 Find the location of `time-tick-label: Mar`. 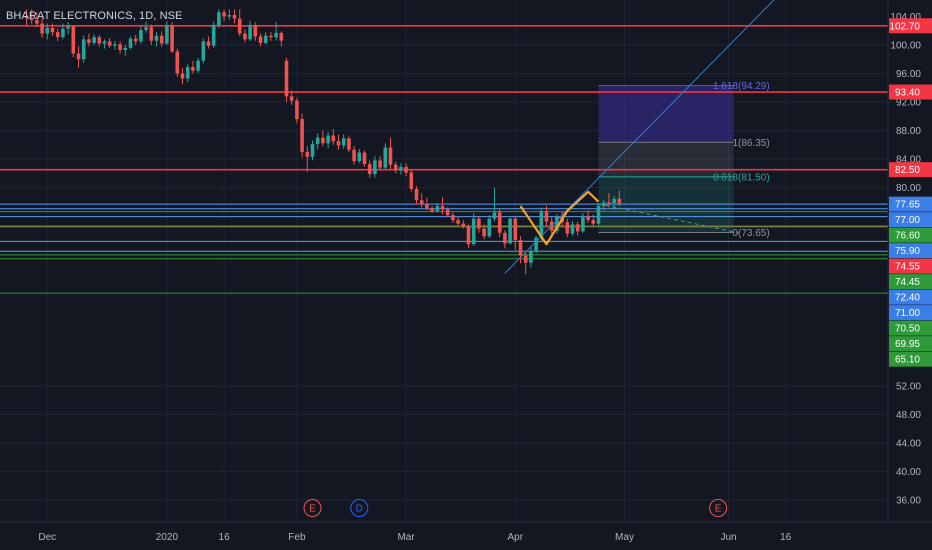

time-tick-label: Mar is located at coordinates (406, 537).